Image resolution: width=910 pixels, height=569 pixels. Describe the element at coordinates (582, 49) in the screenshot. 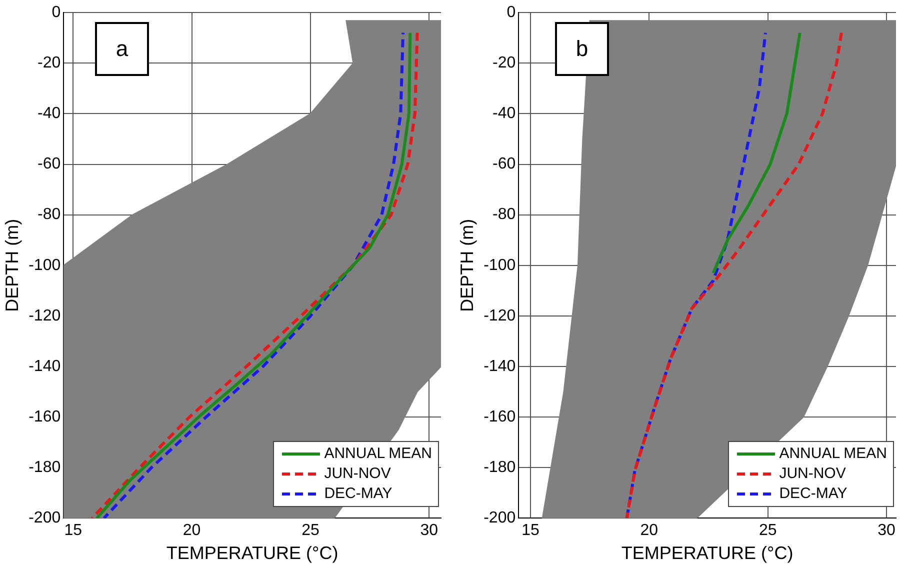

I see `text: b` at that location.